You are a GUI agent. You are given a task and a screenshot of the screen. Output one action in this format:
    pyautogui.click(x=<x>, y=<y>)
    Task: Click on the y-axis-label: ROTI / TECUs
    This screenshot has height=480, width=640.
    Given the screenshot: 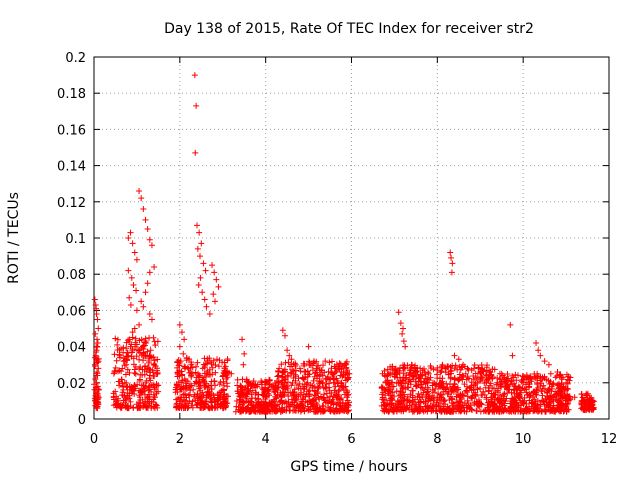 What is the action you would take?
    pyautogui.click(x=14, y=238)
    